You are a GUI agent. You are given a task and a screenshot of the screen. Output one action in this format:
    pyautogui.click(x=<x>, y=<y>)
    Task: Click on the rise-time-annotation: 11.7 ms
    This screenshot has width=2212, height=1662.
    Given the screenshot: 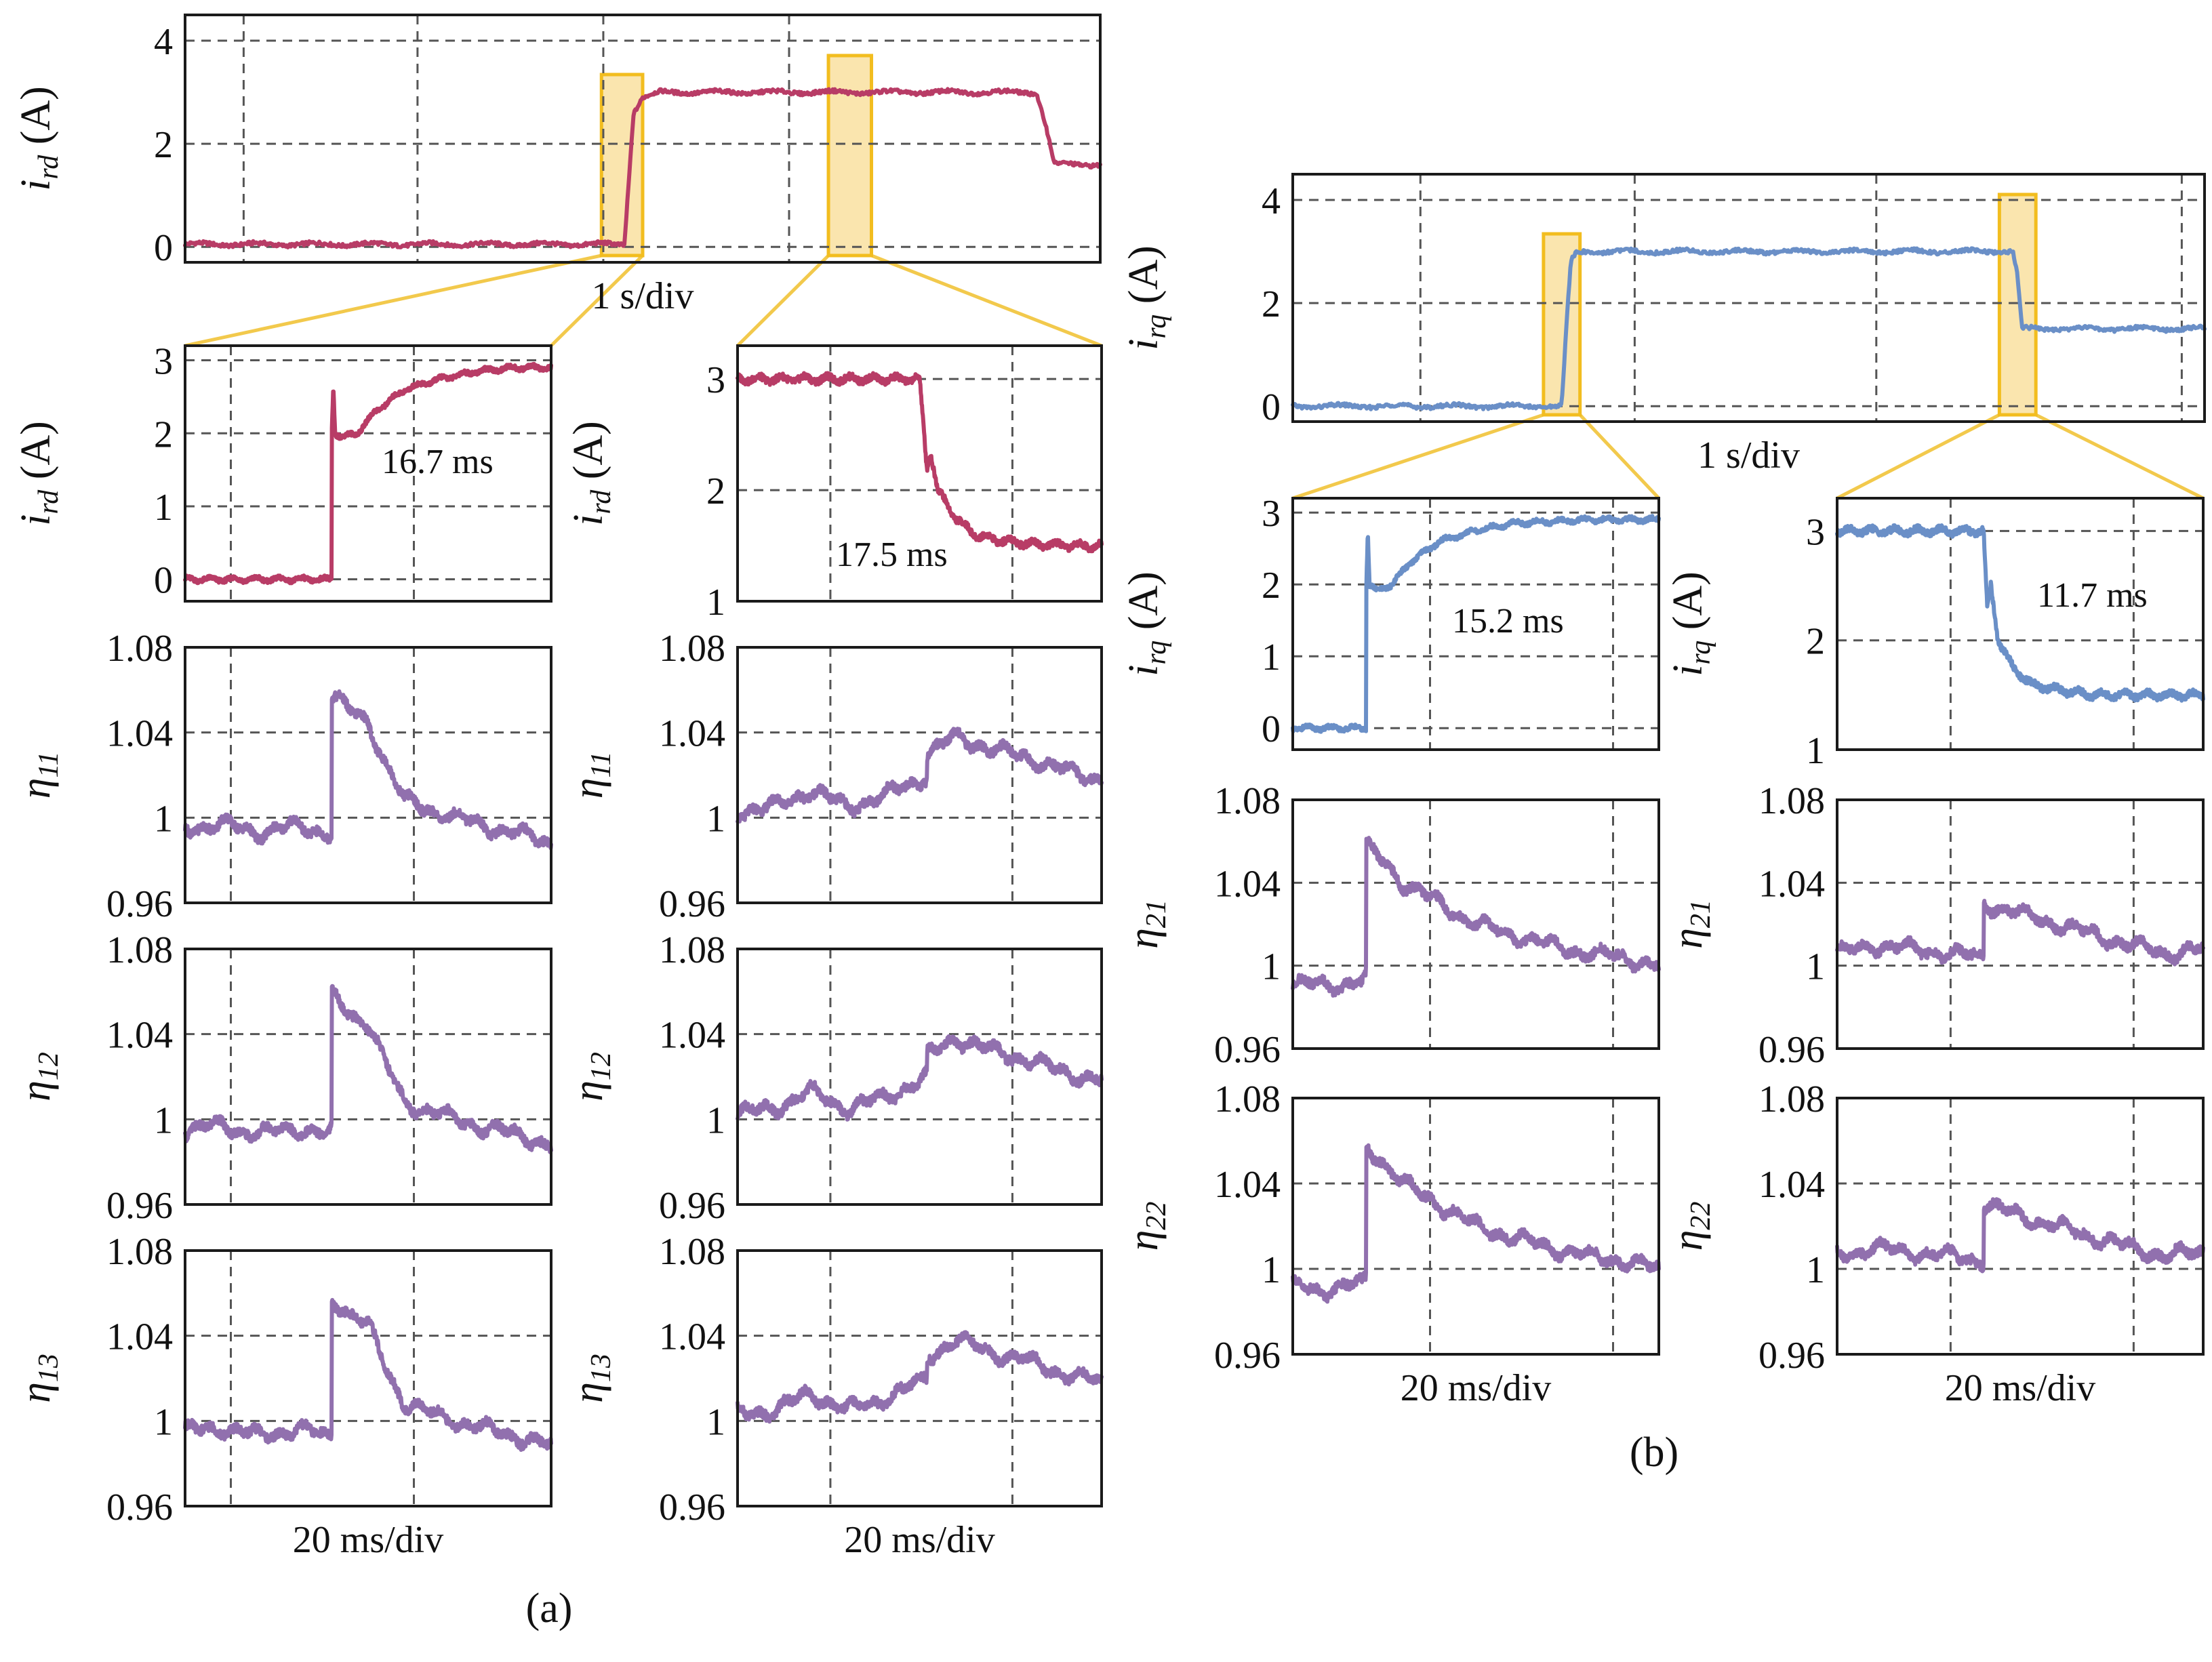 What is the action you would take?
    pyautogui.click(x=2092, y=595)
    